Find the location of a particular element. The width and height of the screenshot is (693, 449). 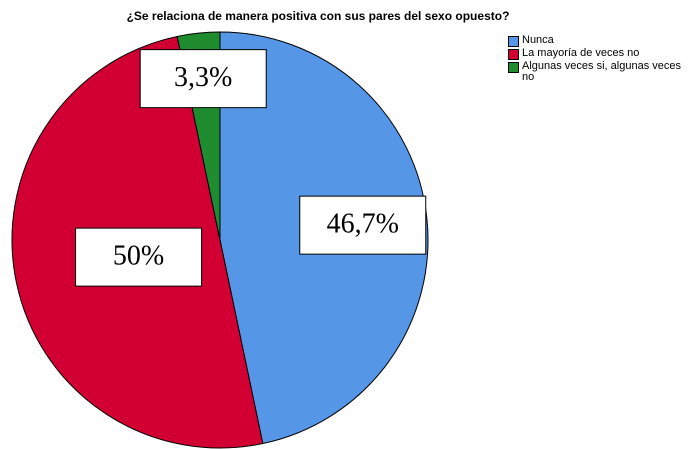

legend-label: Nunca is located at coordinates (538, 40).